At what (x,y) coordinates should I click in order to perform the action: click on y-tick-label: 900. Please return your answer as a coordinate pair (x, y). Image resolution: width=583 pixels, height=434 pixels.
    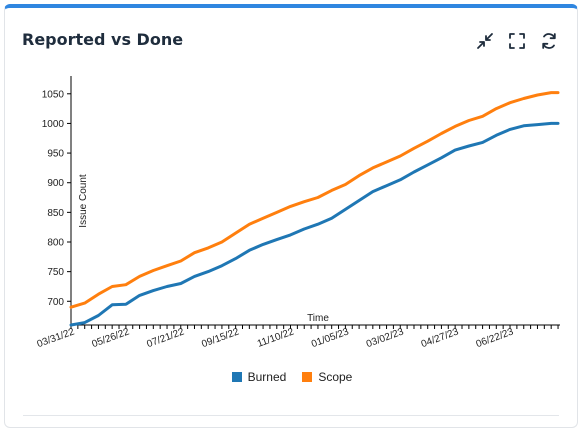
    Looking at the image, I should click on (55, 183).